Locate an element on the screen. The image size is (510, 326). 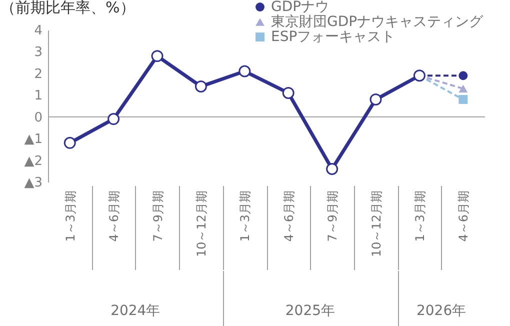
y-tick-label: ▲1 is located at coordinates (33, 140).